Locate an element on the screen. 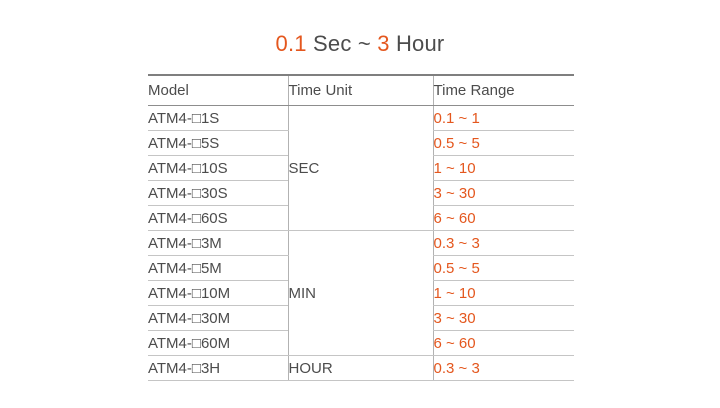  time-range-cell: 0.1 ~ 1 is located at coordinates (503, 118).